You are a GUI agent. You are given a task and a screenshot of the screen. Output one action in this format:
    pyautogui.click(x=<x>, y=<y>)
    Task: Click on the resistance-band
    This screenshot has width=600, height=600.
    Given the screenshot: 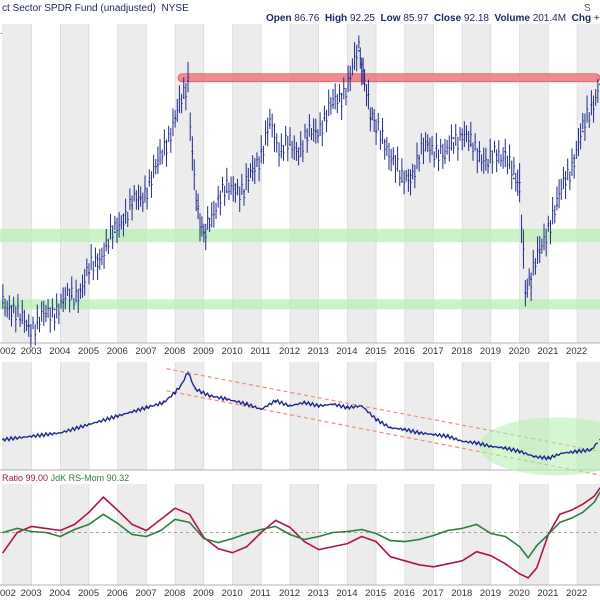 What is the action you would take?
    pyautogui.click(x=388, y=78)
    